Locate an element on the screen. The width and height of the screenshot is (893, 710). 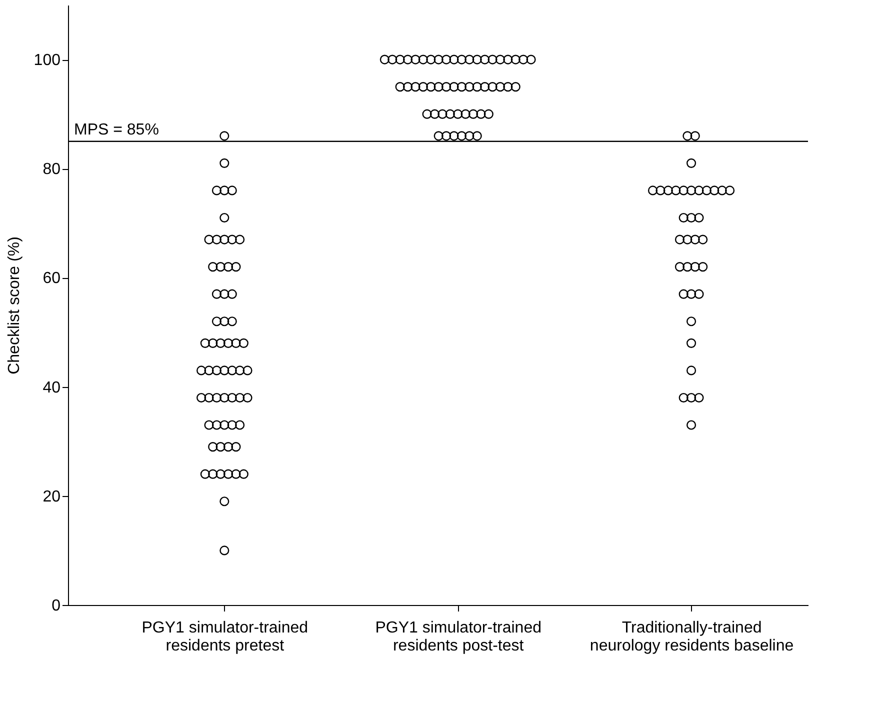
ref-line-label: MPS = 85% is located at coordinates (116, 129).